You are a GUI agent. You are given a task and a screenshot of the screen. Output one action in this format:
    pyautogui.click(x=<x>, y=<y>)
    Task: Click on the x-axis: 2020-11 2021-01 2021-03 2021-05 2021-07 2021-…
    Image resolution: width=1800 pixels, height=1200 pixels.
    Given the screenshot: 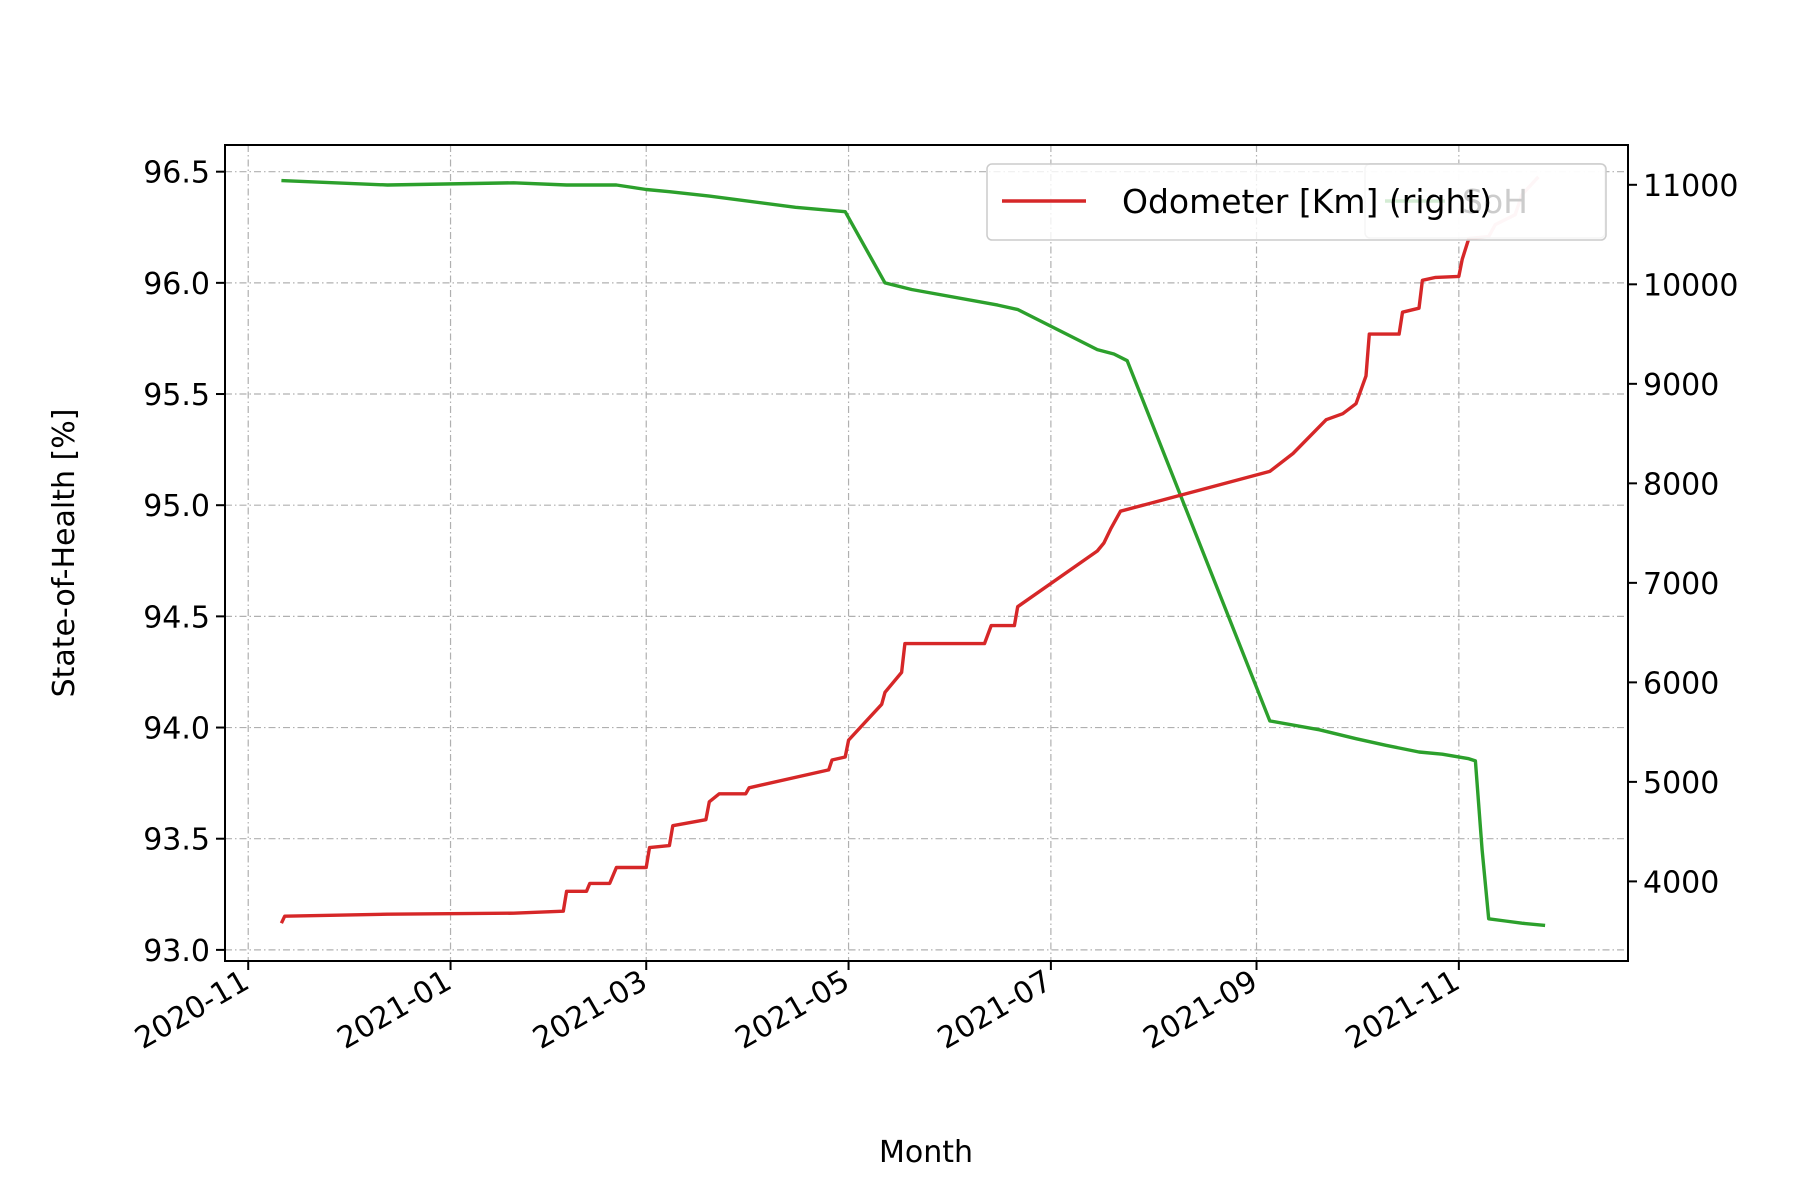 What is the action you would take?
    pyautogui.click(x=797, y=1009)
    